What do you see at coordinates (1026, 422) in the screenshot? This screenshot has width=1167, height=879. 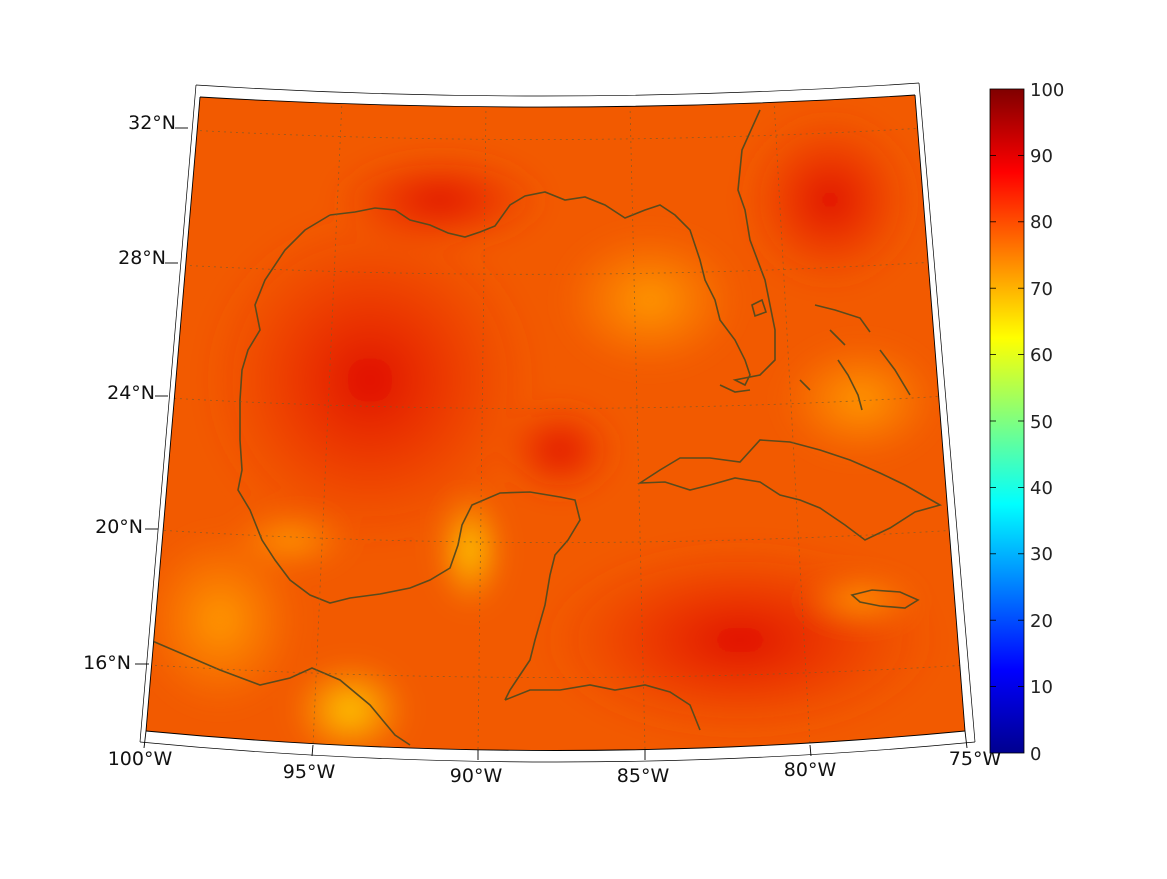 I see `colorbar: 100 90 80 70 60 50 40 30 20 10 0` at bounding box center [1026, 422].